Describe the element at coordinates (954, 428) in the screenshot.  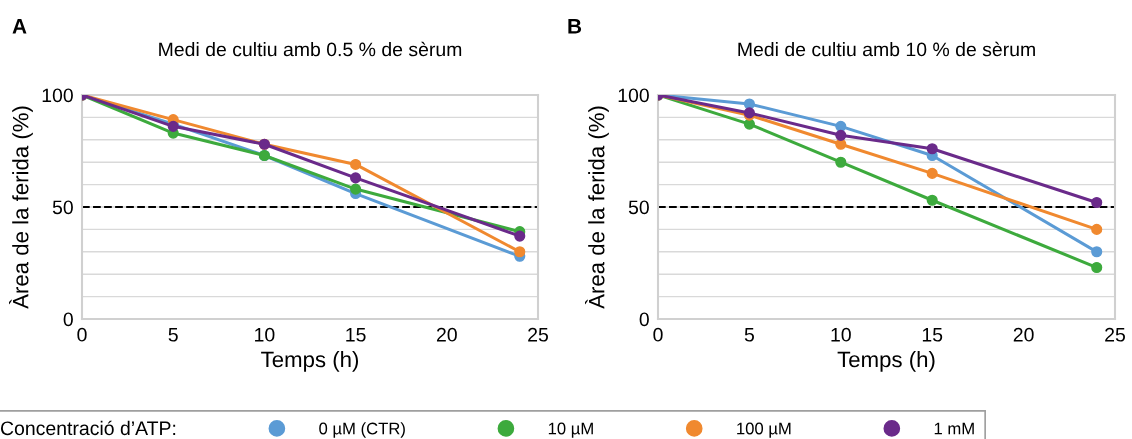
I see `legend-label: 1 mM` at that location.